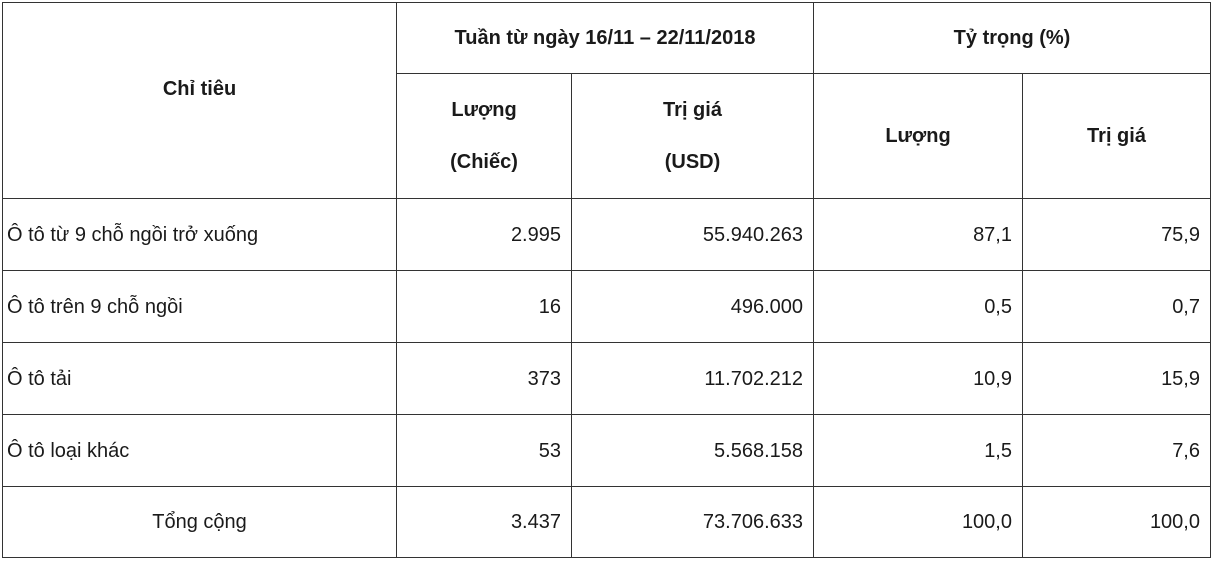 The height and width of the screenshot is (563, 1211). What do you see at coordinates (918, 450) in the screenshot?
I see `row-share-qty: 1,5` at bounding box center [918, 450].